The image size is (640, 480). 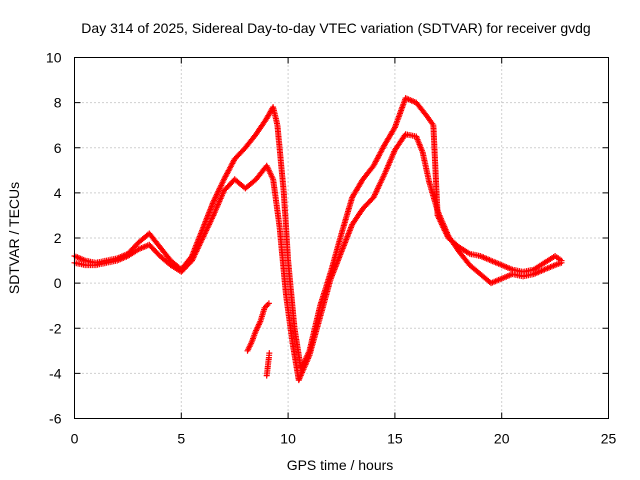 I want to click on x-axis-label: GPS time / hours, so click(x=340, y=465).